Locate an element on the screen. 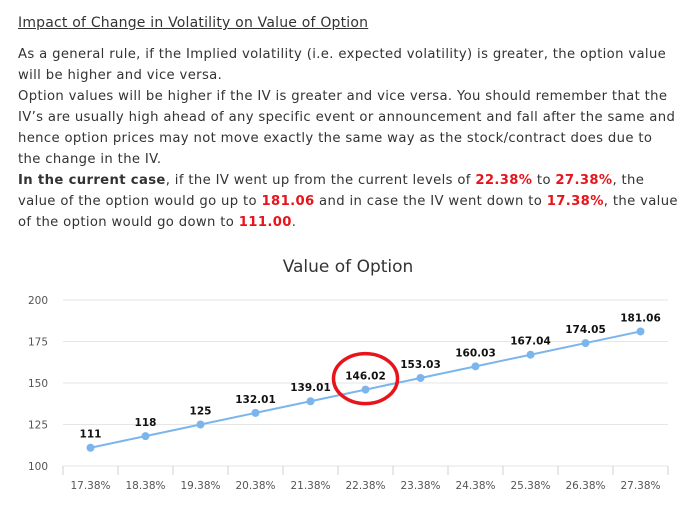 The height and width of the screenshot is (511, 693). current-case-text: to is located at coordinates (544, 180).